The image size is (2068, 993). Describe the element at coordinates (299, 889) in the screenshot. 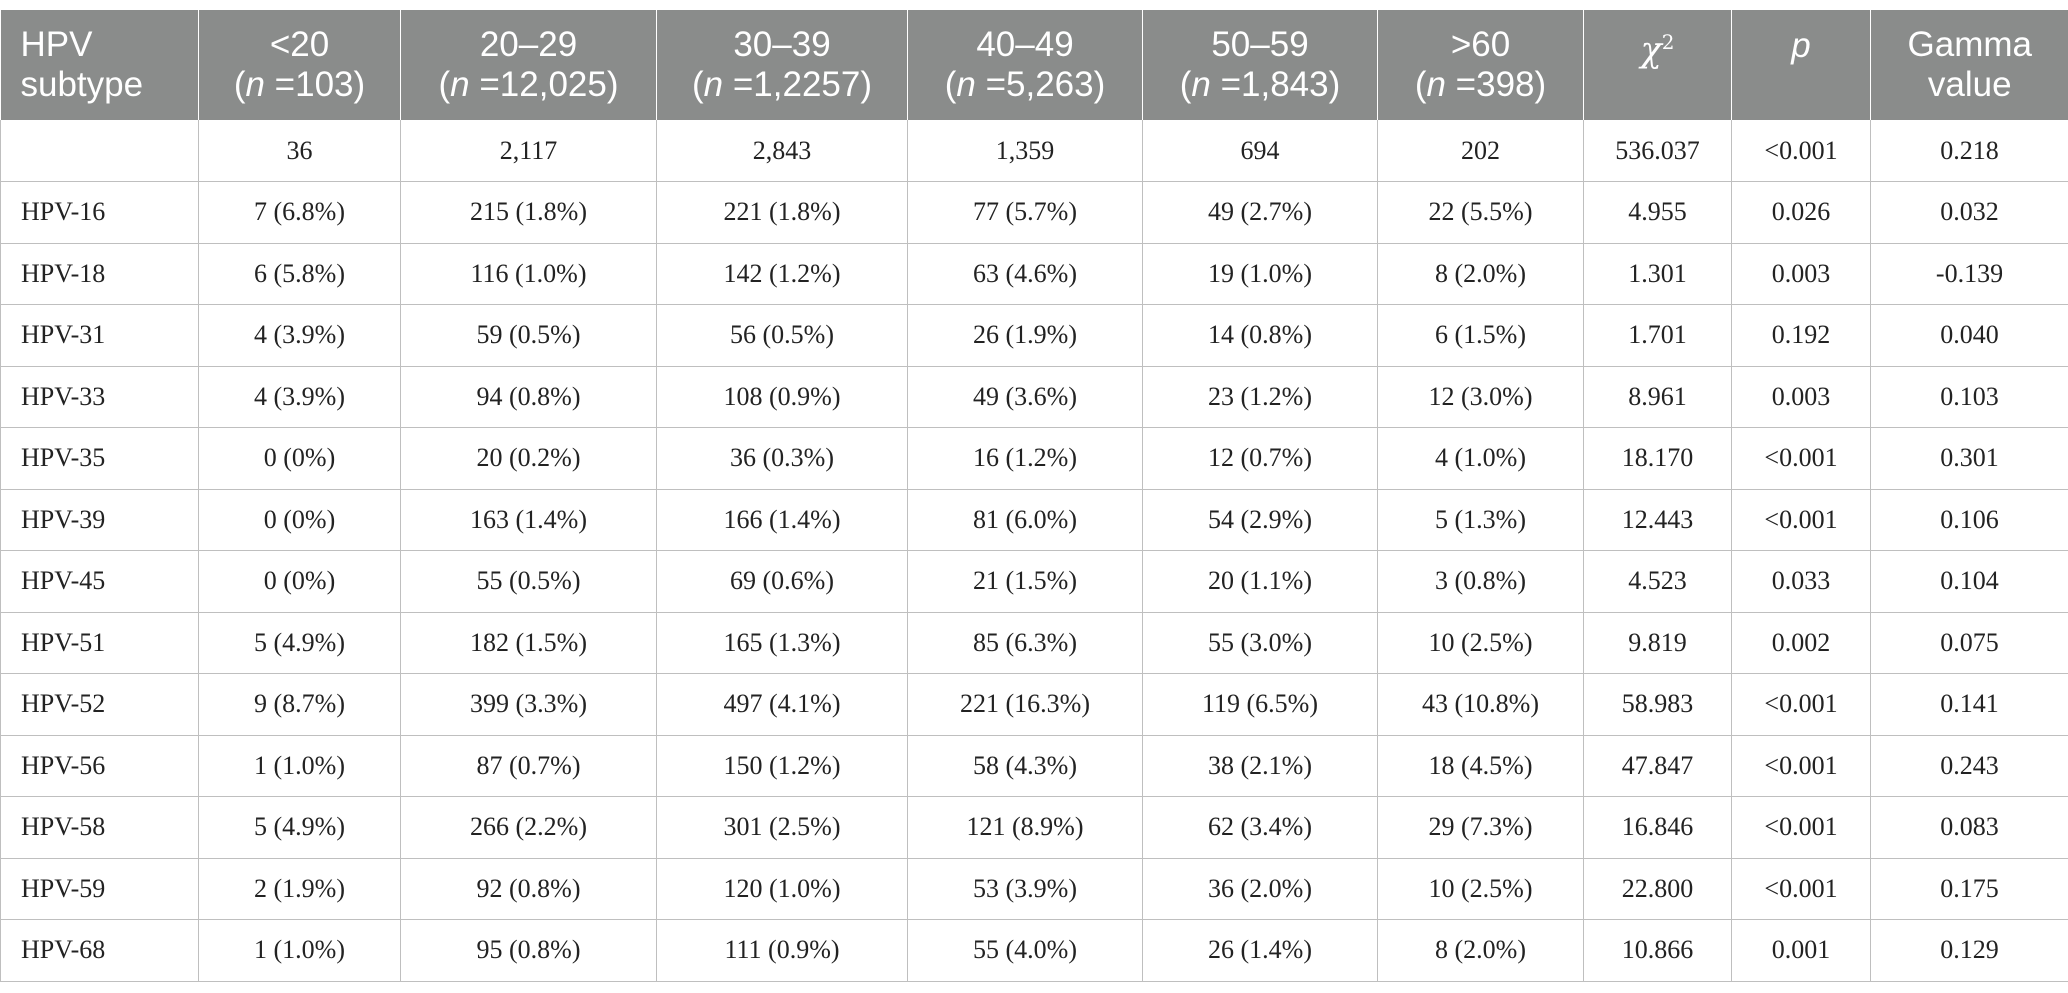

I see `cell-age-under-20: 2 (1.9%)` at that location.